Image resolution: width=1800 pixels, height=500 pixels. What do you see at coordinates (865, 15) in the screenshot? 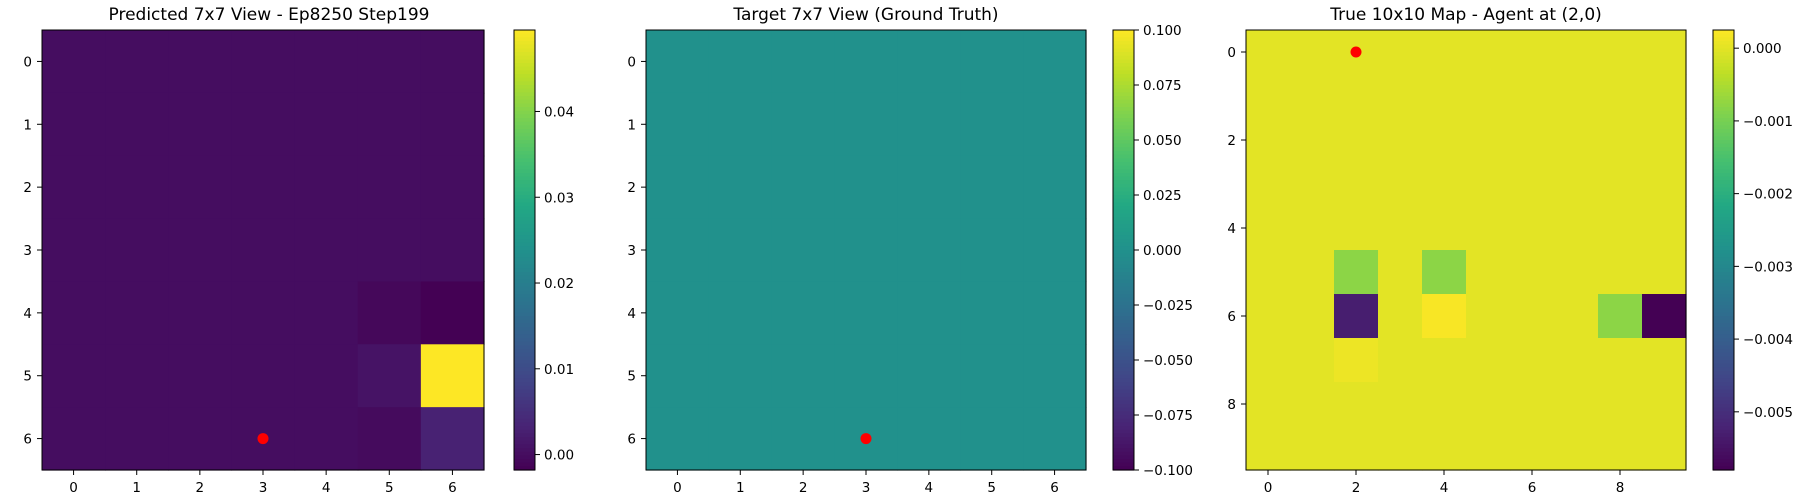
I see `chart-title: Target 7x7 View (Ground Truth)` at bounding box center [865, 15].